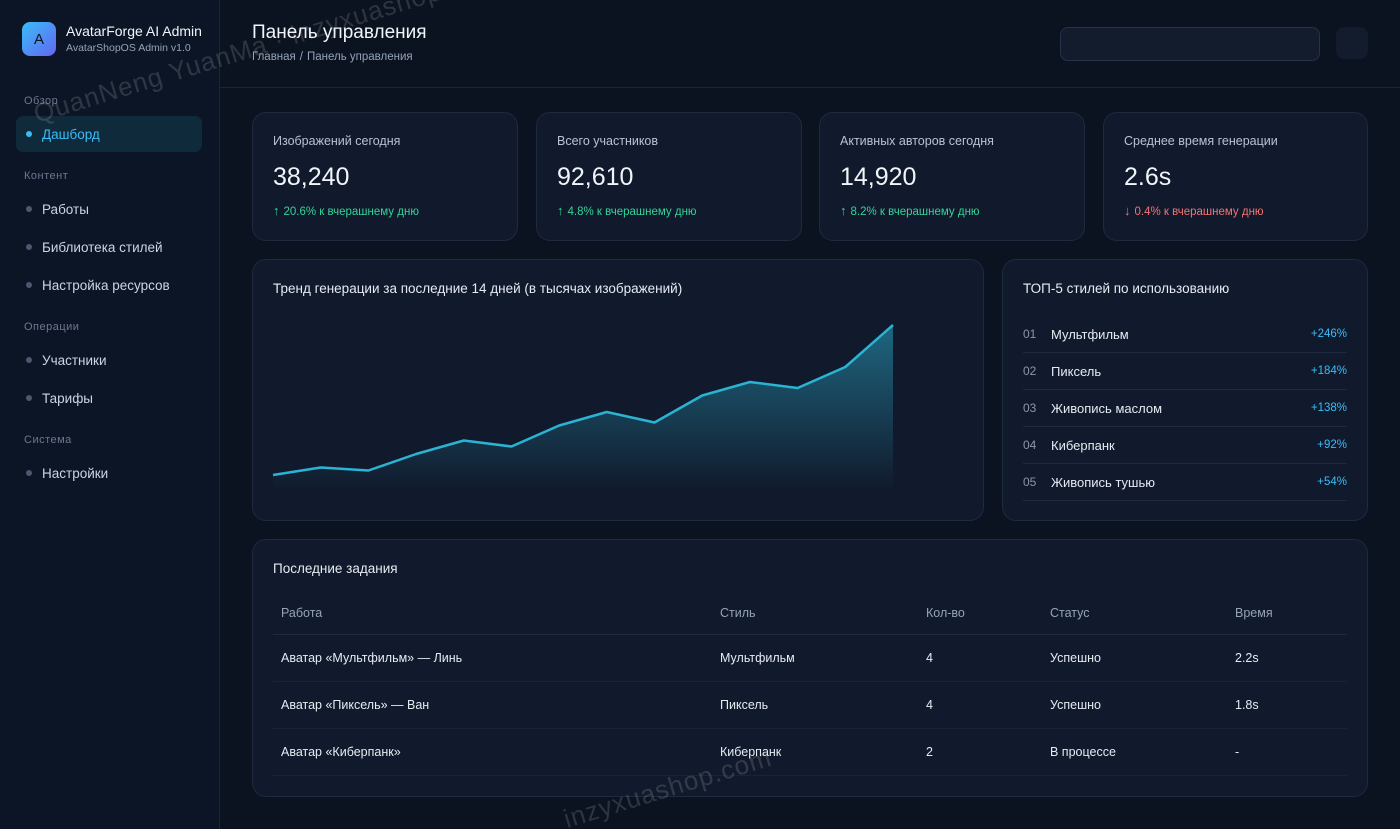  I want to click on top-styles-title: ТОП-5 стилей по использованию, so click(1126, 288).